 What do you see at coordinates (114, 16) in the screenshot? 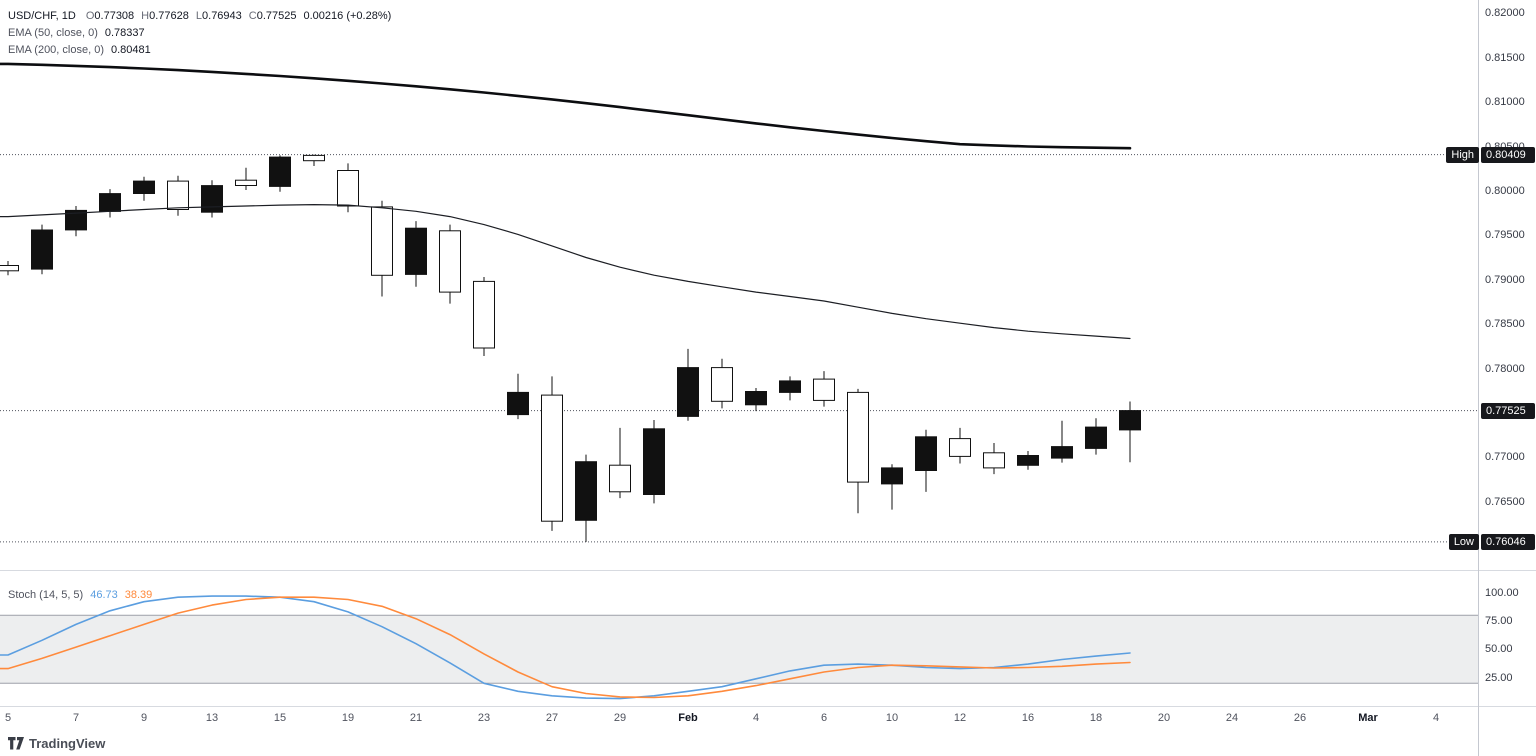
I see `open-value: 0.77308` at bounding box center [114, 16].